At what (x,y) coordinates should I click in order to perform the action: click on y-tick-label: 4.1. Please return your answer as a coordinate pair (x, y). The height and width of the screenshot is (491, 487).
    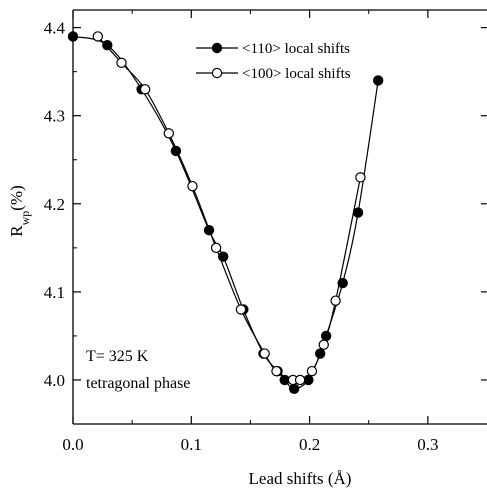
    Looking at the image, I should click on (54, 292).